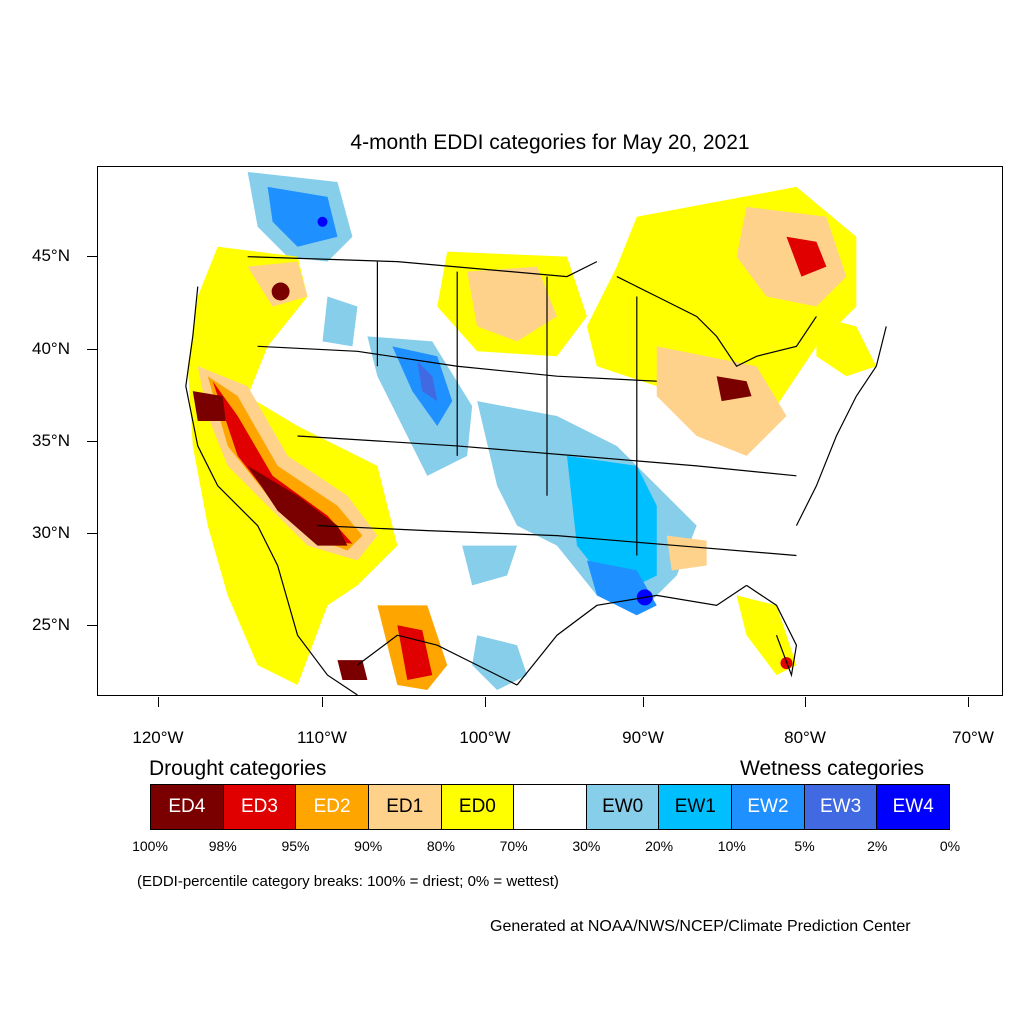  Describe the element at coordinates (478, 807) in the screenshot. I see `legend-swatch-ed0: ED0` at that location.